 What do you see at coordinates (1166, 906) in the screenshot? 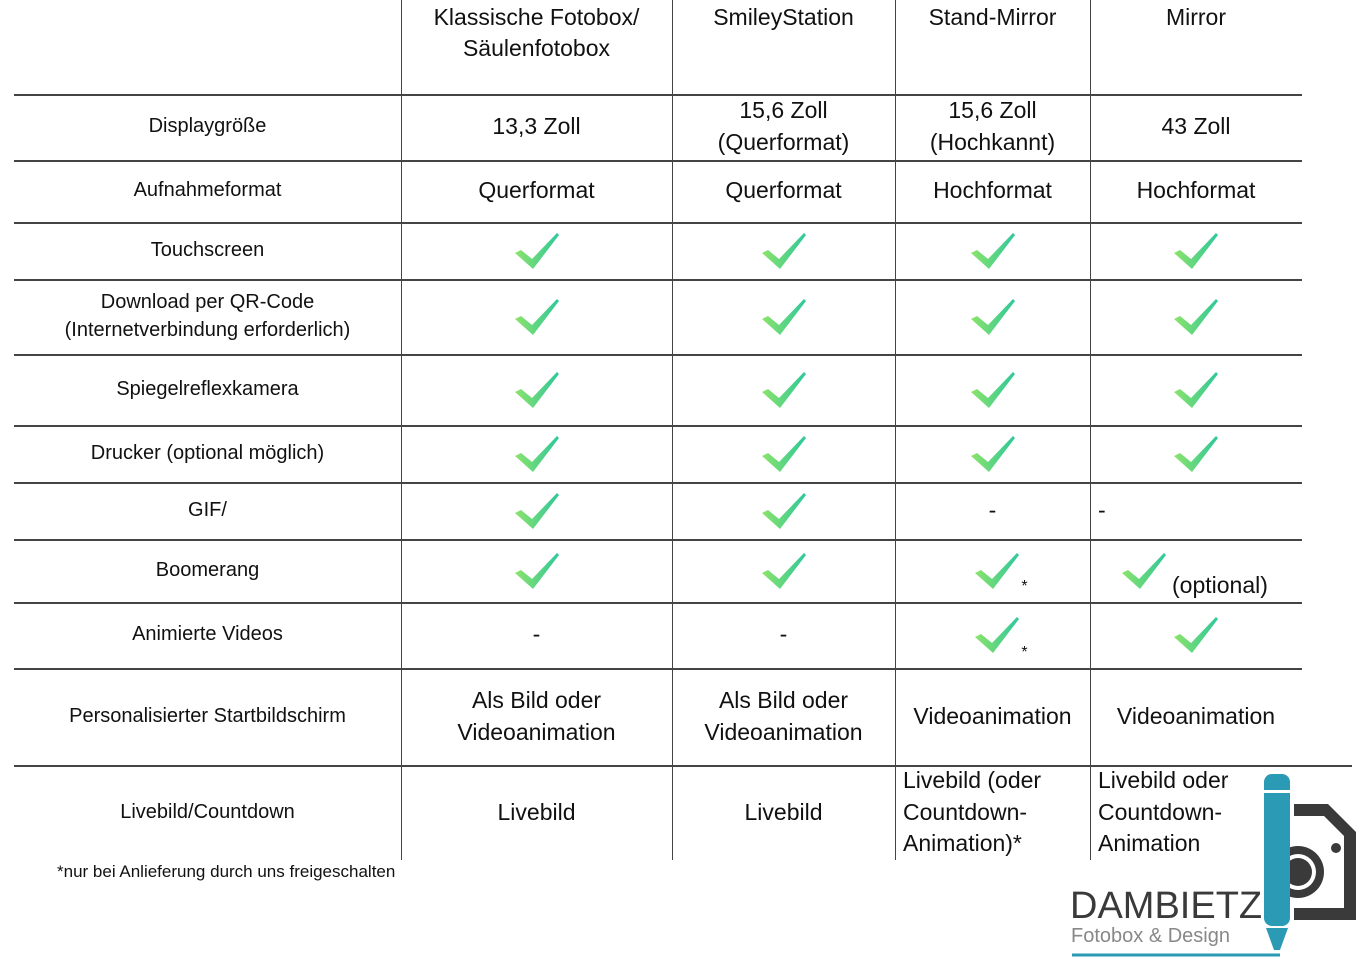
I see `svg-text: DAMBIETZ` at bounding box center [1166, 906].